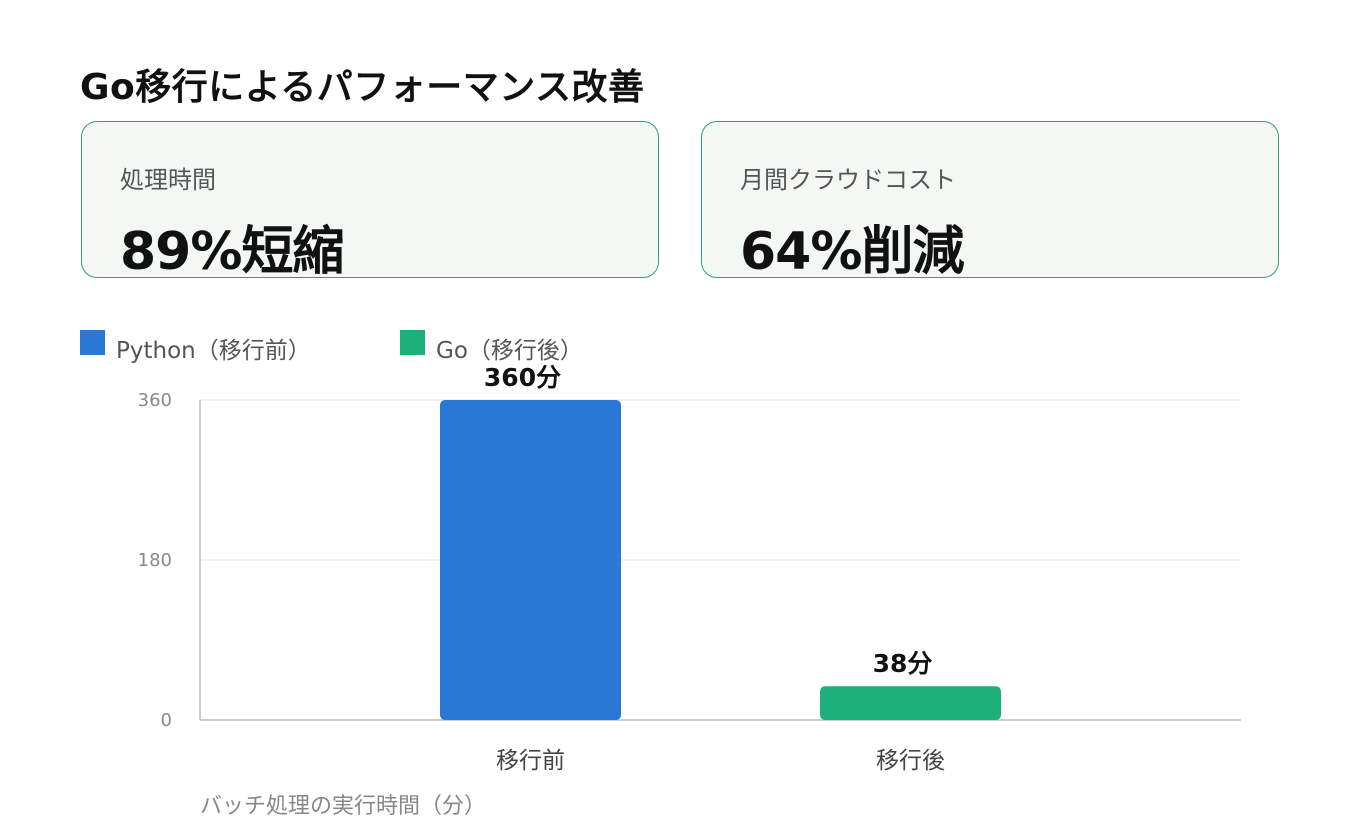 Image resolution: width=1360 pixels, height=840 pixels. Describe the element at coordinates (509, 351) in the screenshot. I see `legend-label-go: Go（移行後）` at that location.